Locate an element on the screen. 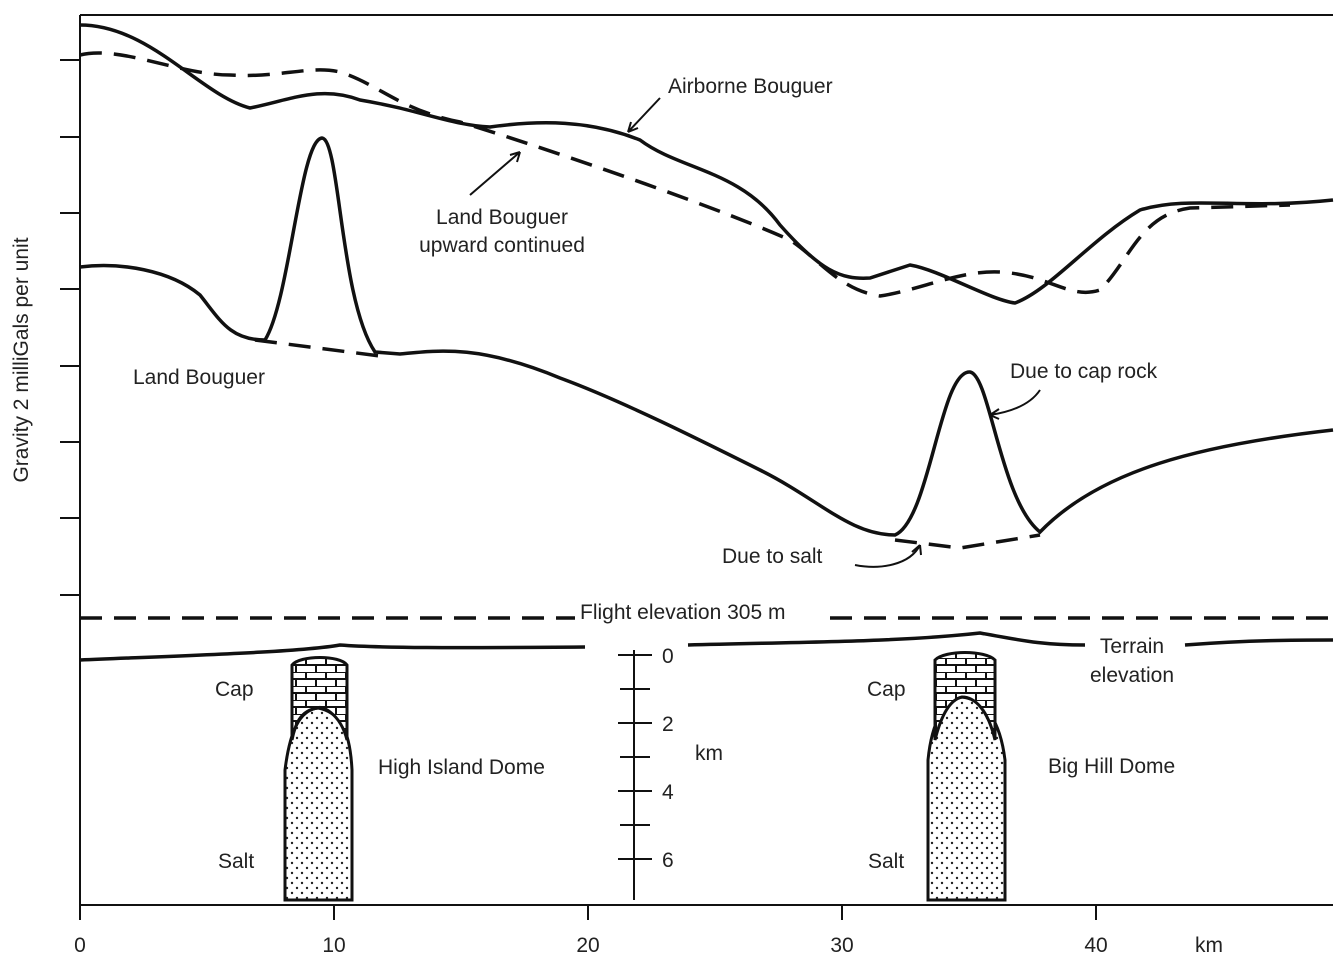 Image resolution: width=1335 pixels, height=963 pixels. depth-tick-label: 0 is located at coordinates (668, 656).